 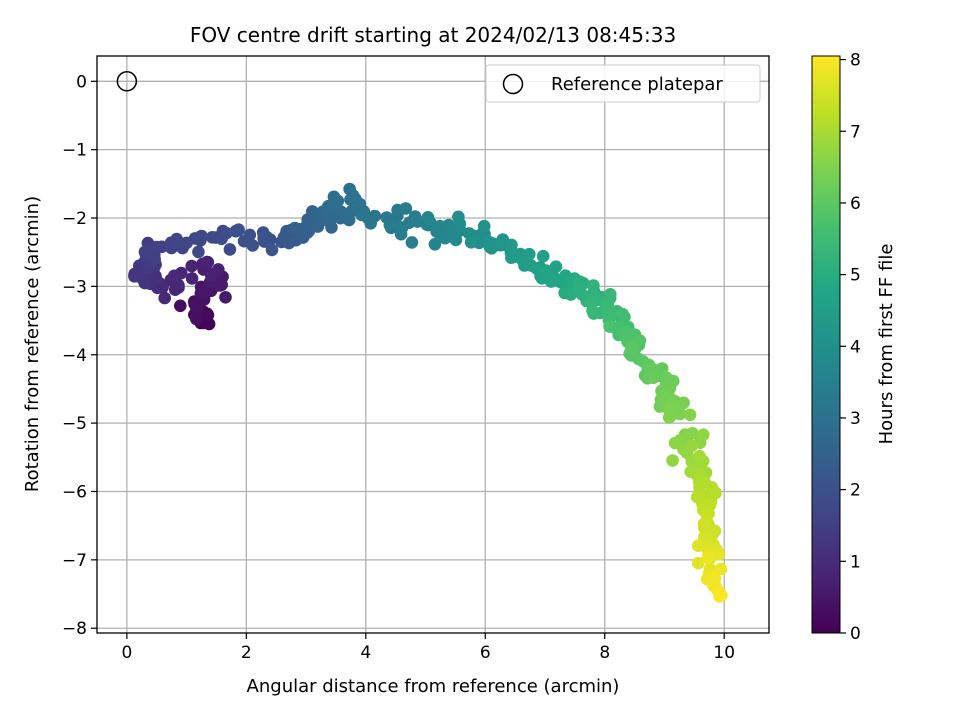 What do you see at coordinates (74, 151) in the screenshot?
I see `y-tick-label: −1` at bounding box center [74, 151].